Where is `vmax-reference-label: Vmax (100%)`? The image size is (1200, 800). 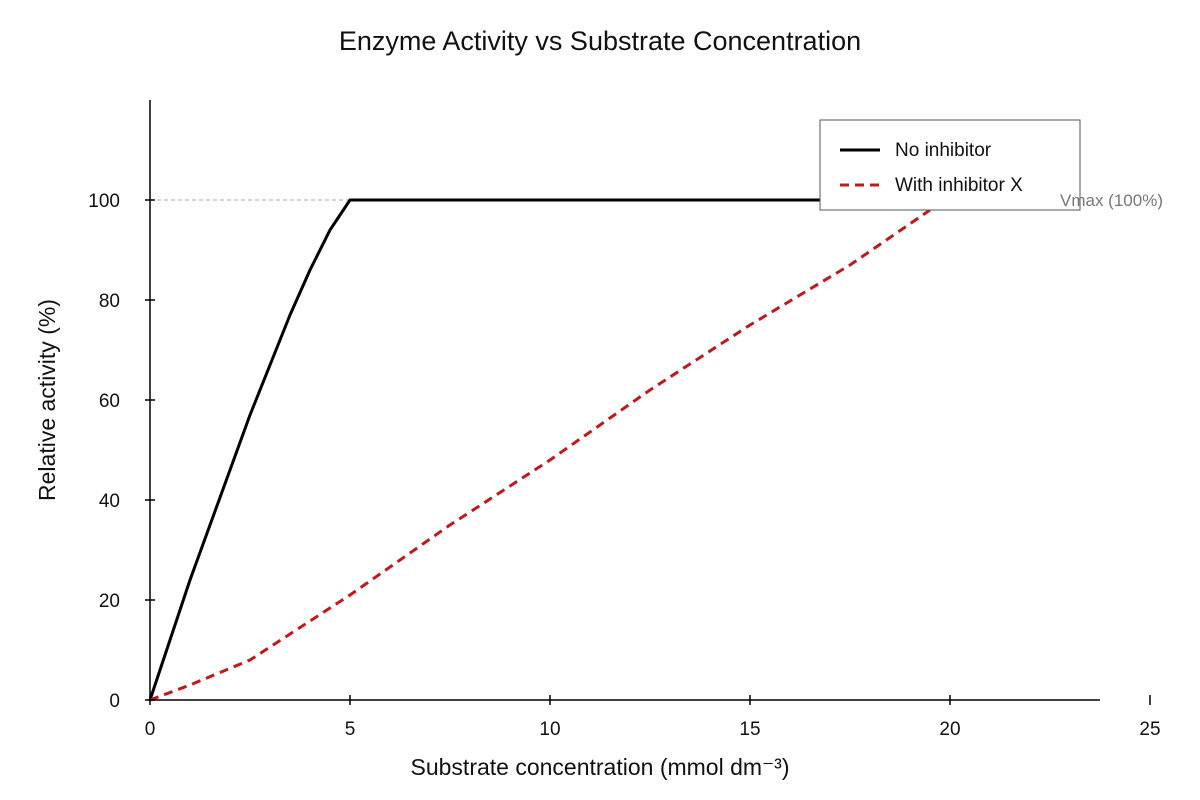 vmax-reference-label: Vmax (100%) is located at coordinates (1111, 200).